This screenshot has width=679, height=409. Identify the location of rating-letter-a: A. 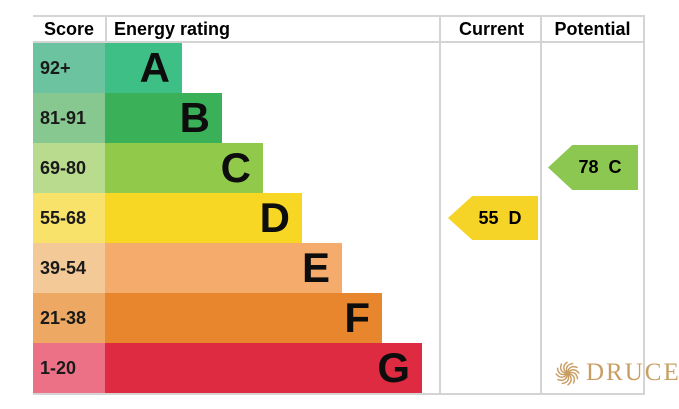
(154, 67).